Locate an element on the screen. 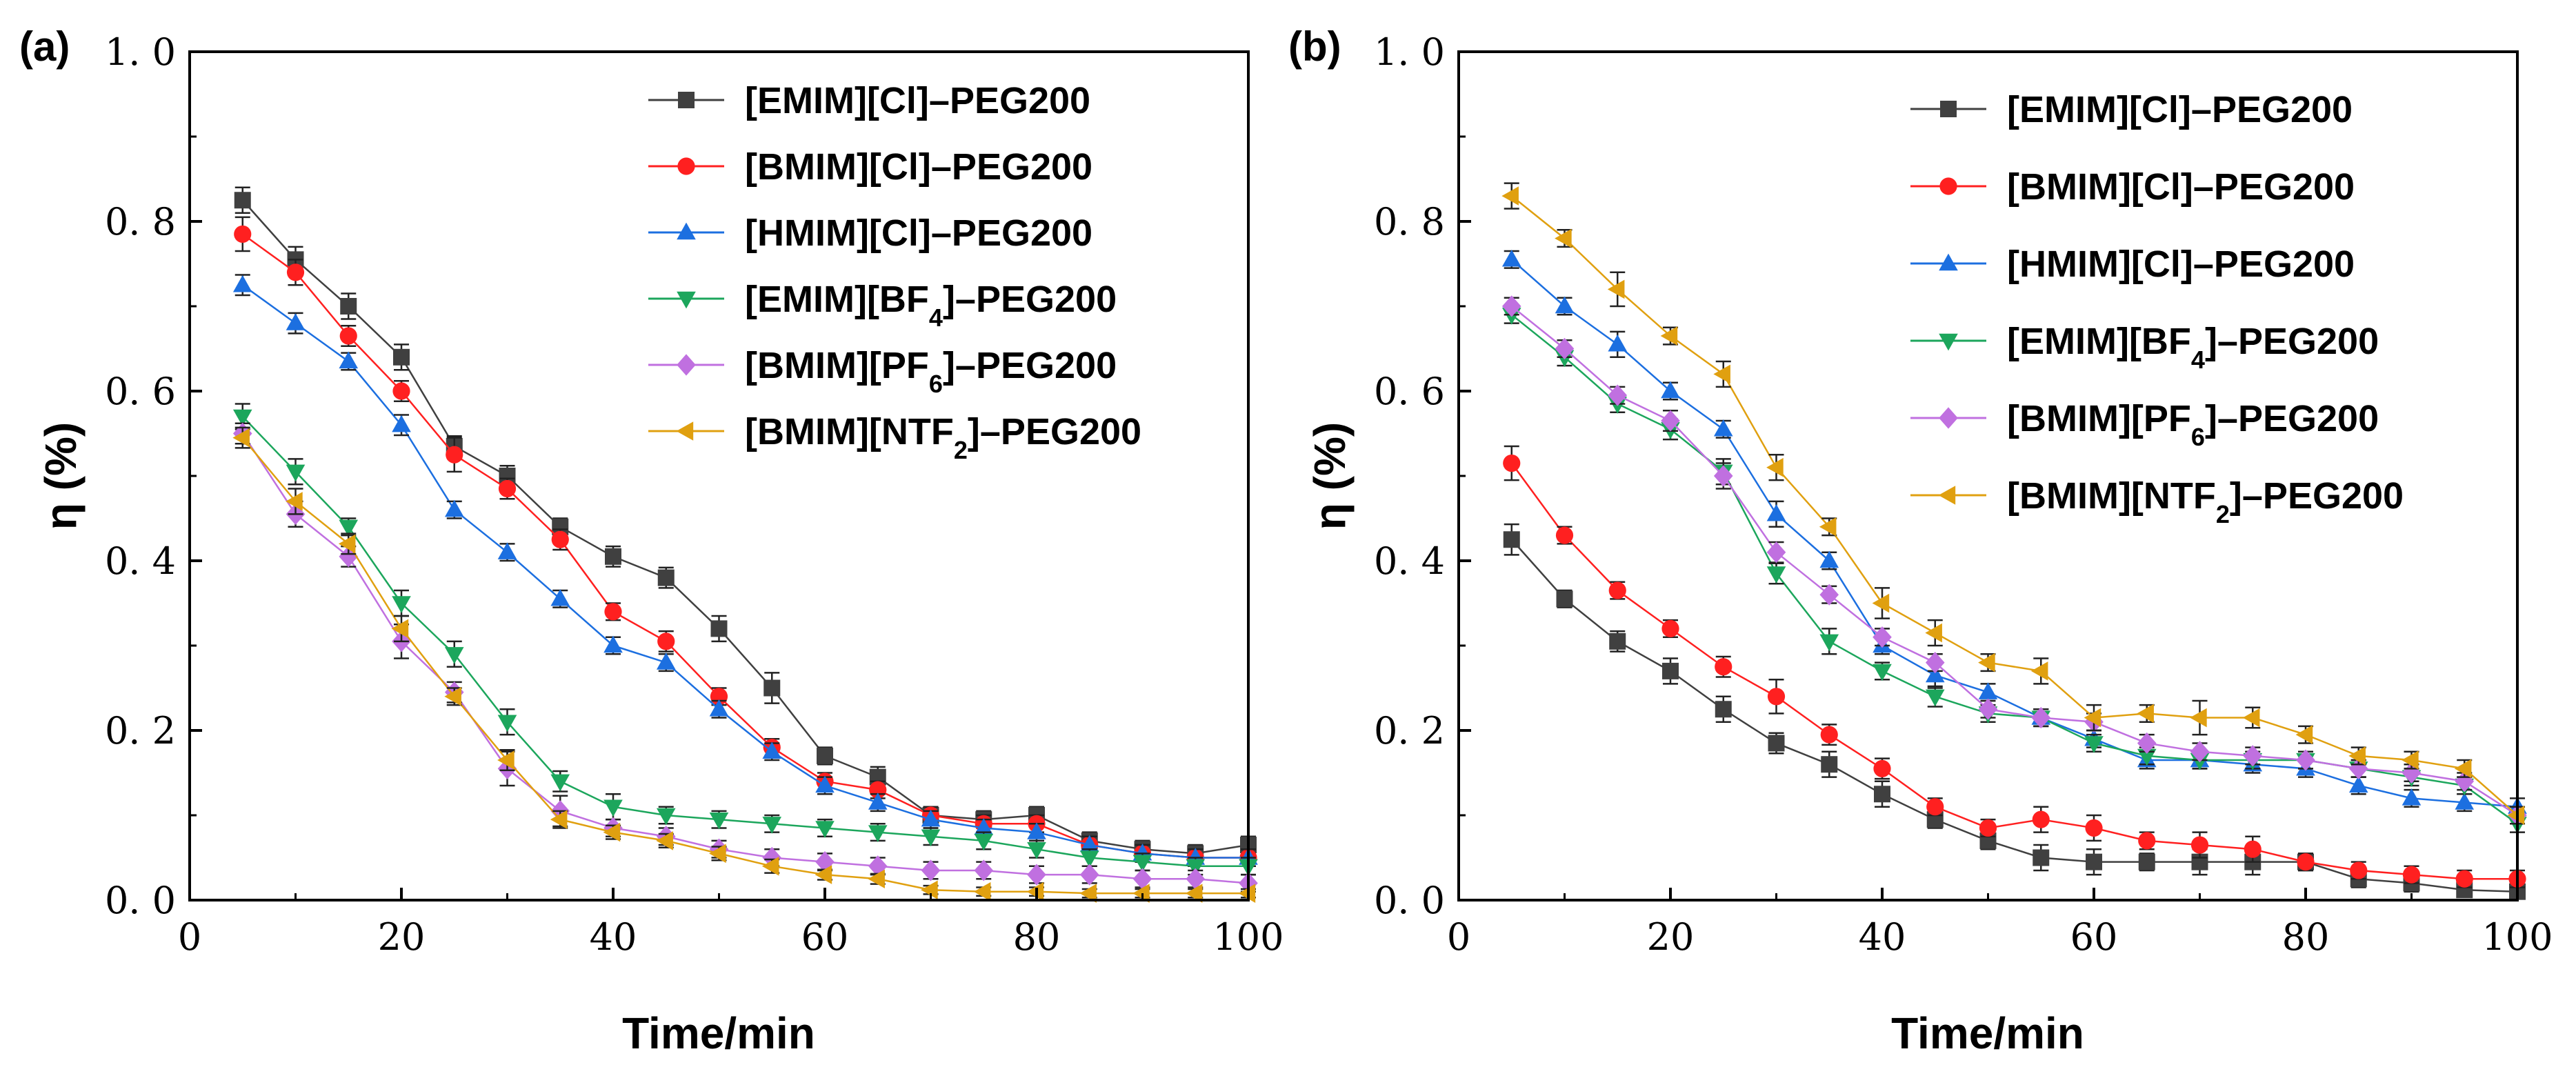  legend-entry: [BMIM][NTF2]–PEG200 is located at coordinates (2157, 501).